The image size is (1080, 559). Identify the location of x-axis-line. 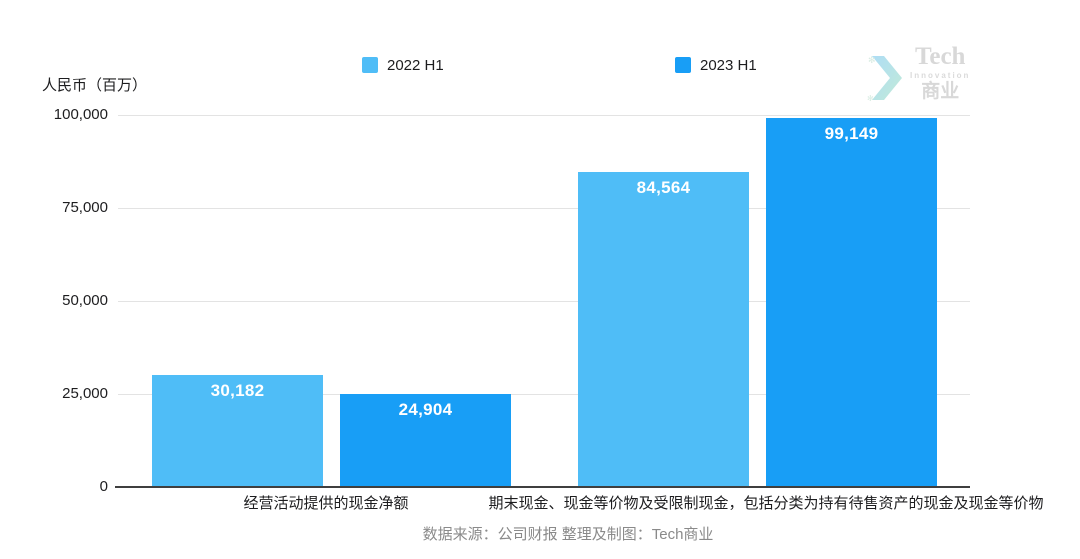
(542, 487).